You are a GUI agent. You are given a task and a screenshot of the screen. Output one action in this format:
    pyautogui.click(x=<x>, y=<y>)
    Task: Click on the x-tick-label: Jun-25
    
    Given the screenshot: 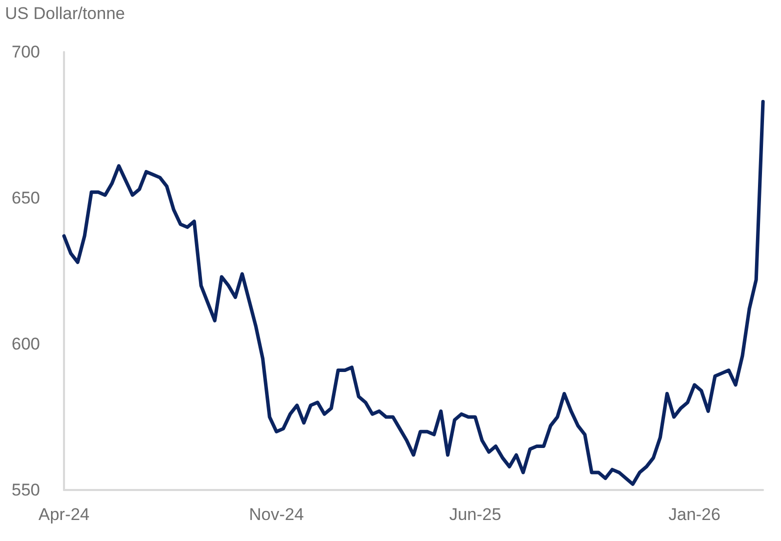 What is the action you would take?
    pyautogui.click(x=475, y=514)
    